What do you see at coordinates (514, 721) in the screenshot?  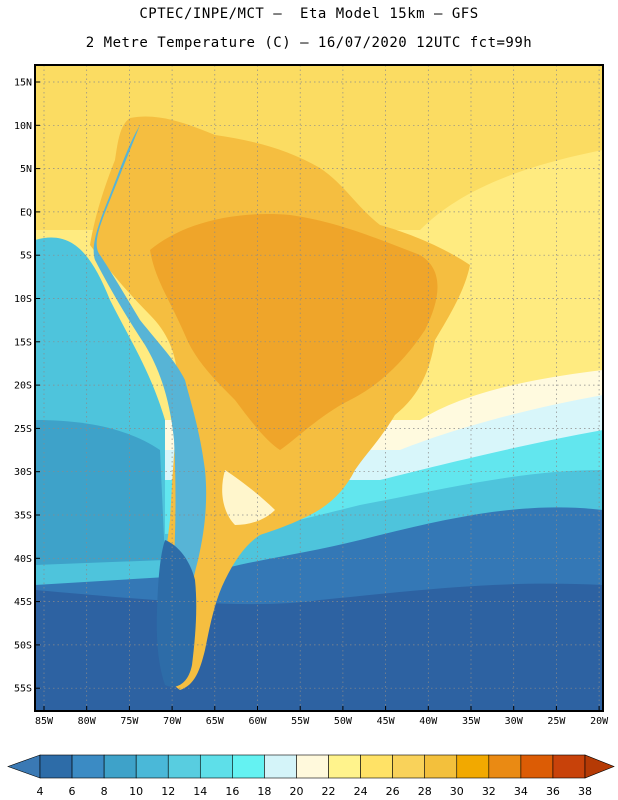 I see `lon-label: 30W` at bounding box center [514, 721].